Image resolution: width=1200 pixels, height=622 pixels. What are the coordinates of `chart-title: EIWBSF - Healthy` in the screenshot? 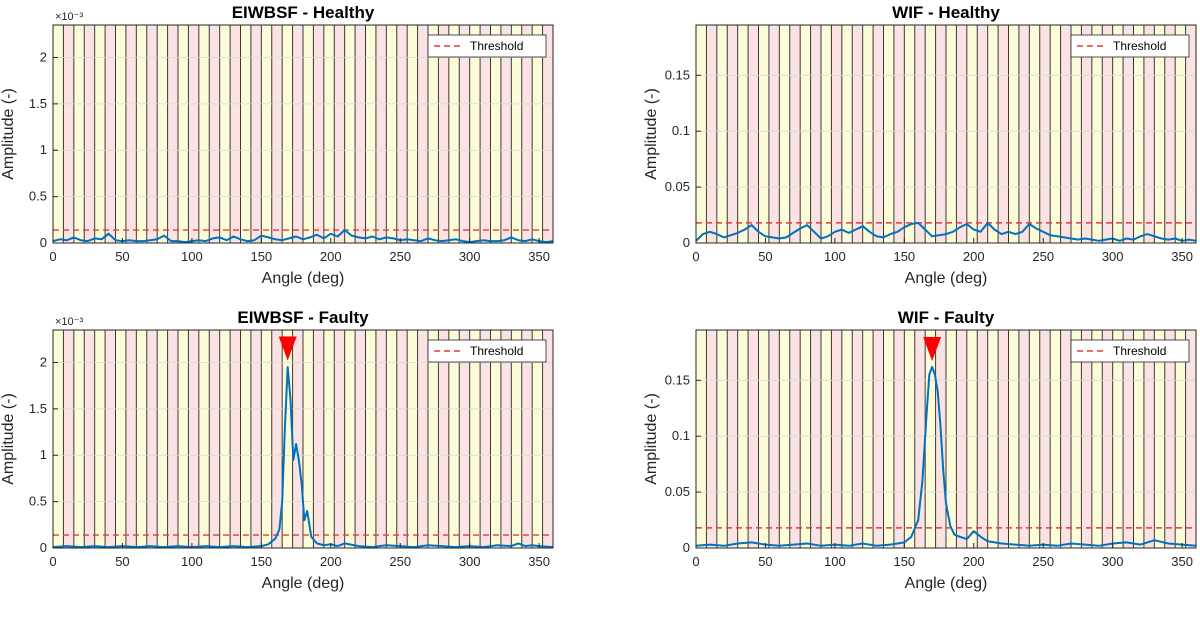 It's located at (303, 12).